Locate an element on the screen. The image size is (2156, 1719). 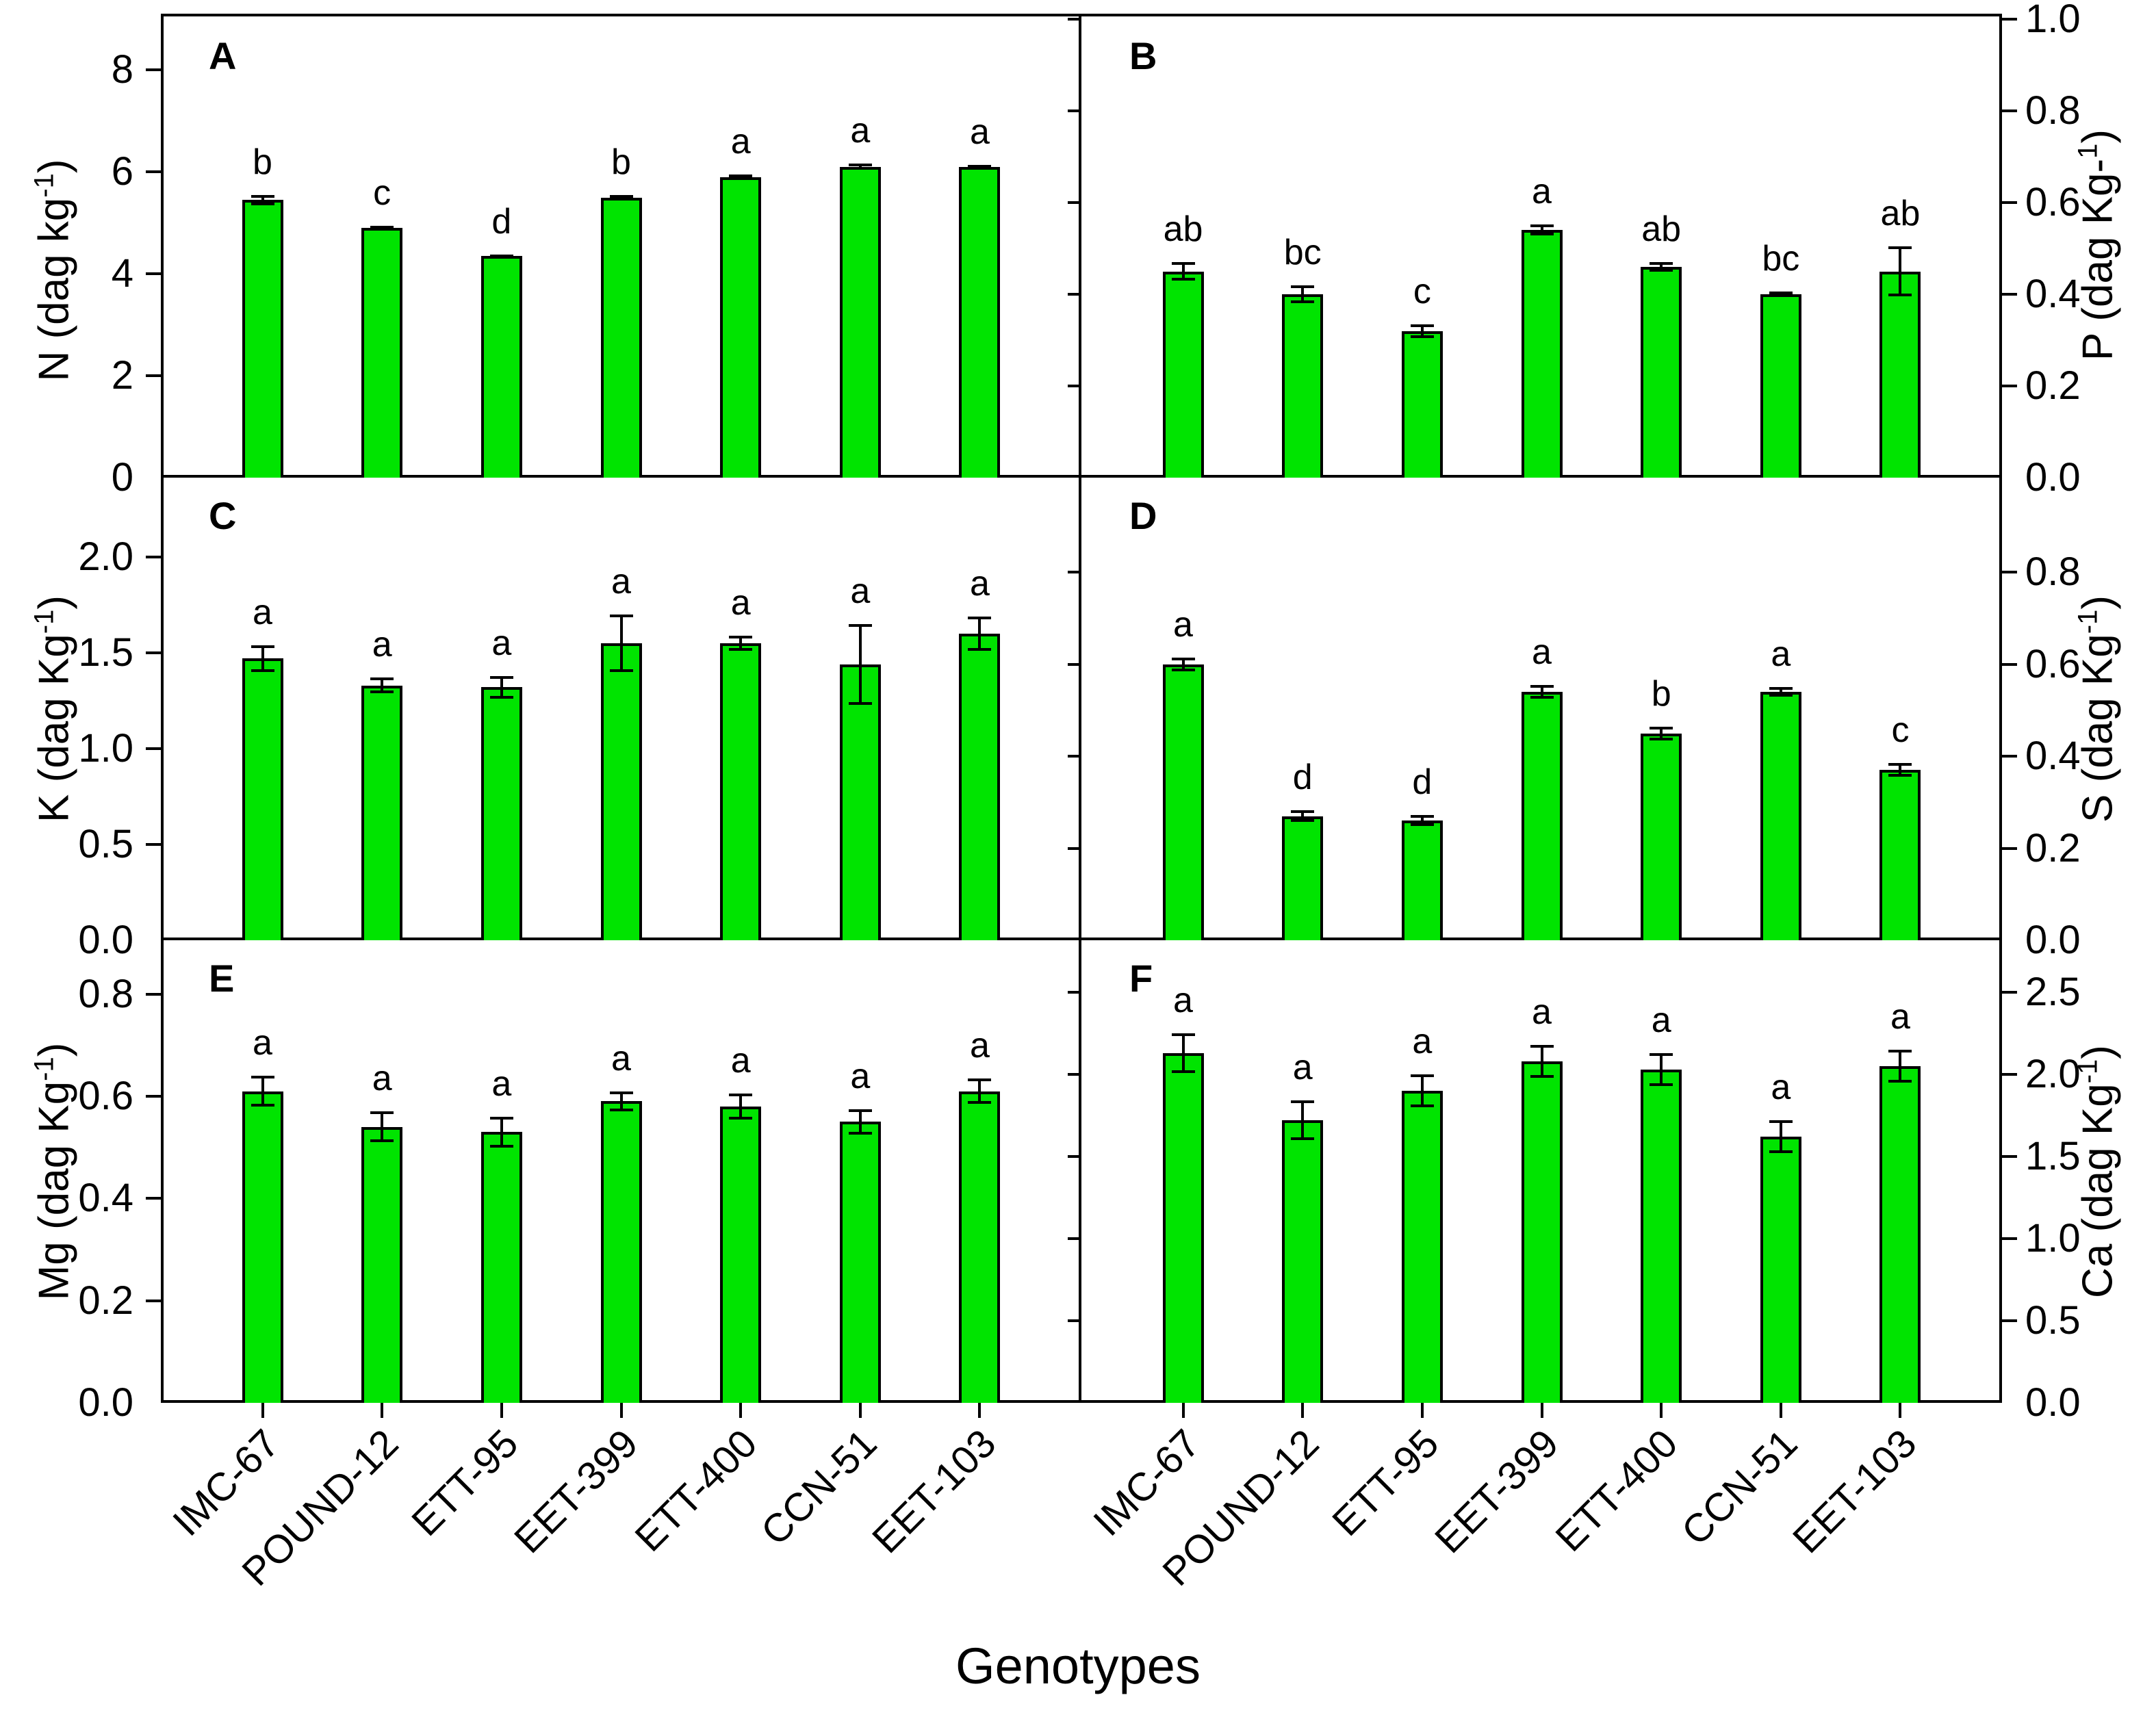
significance-letter: c is located at coordinates (382, 193).